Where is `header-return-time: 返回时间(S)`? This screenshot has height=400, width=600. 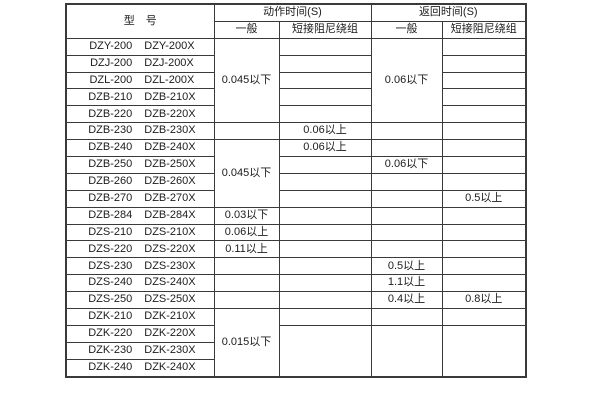
header-return-time: 返回时间(S) is located at coordinates (448, 12).